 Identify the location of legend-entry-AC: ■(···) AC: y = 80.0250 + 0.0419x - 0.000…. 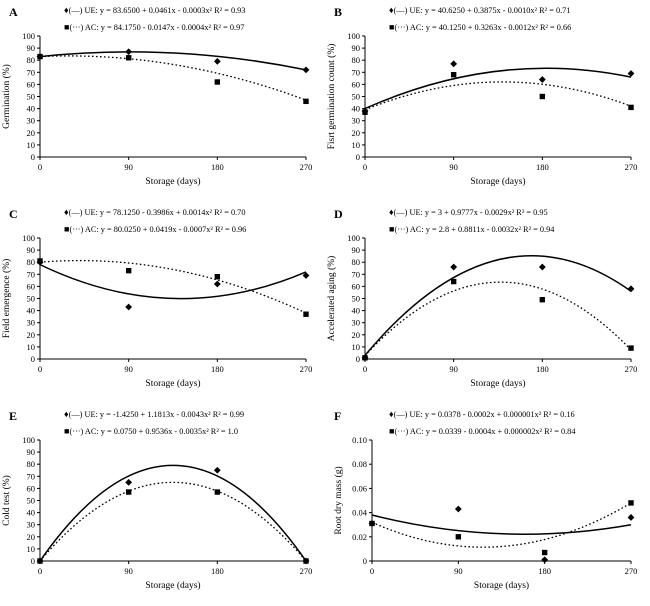
(155, 229).